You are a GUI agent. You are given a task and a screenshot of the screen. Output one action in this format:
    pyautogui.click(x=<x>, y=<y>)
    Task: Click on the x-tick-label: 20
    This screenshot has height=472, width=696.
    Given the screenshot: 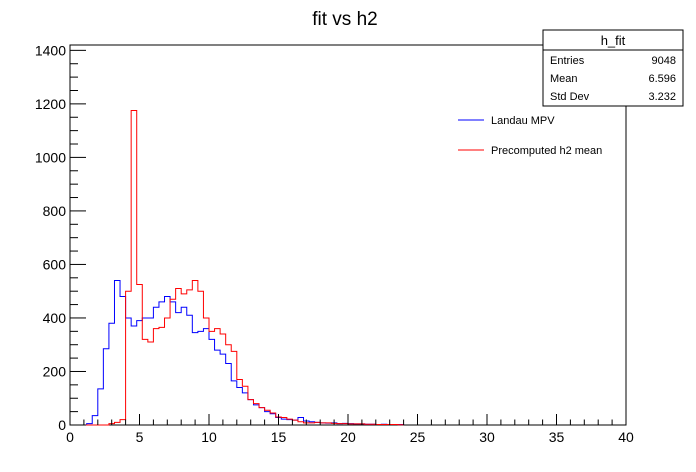 What is the action you would take?
    pyautogui.click(x=348, y=437)
    